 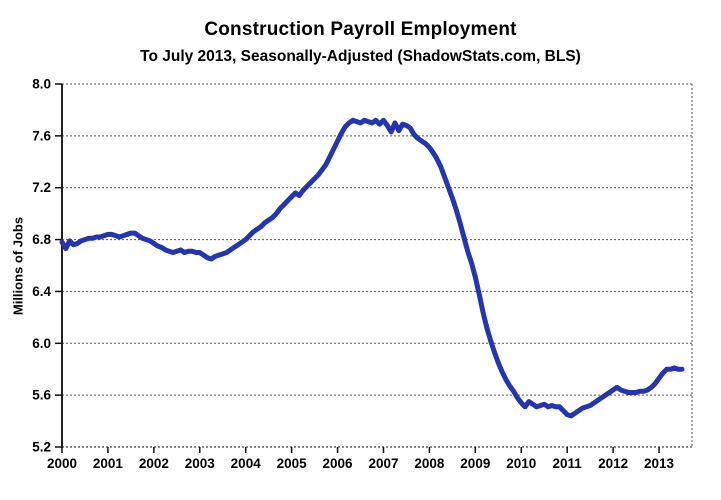 What do you see at coordinates (154, 463) in the screenshot?
I see `x-tick-label: 2002` at bounding box center [154, 463].